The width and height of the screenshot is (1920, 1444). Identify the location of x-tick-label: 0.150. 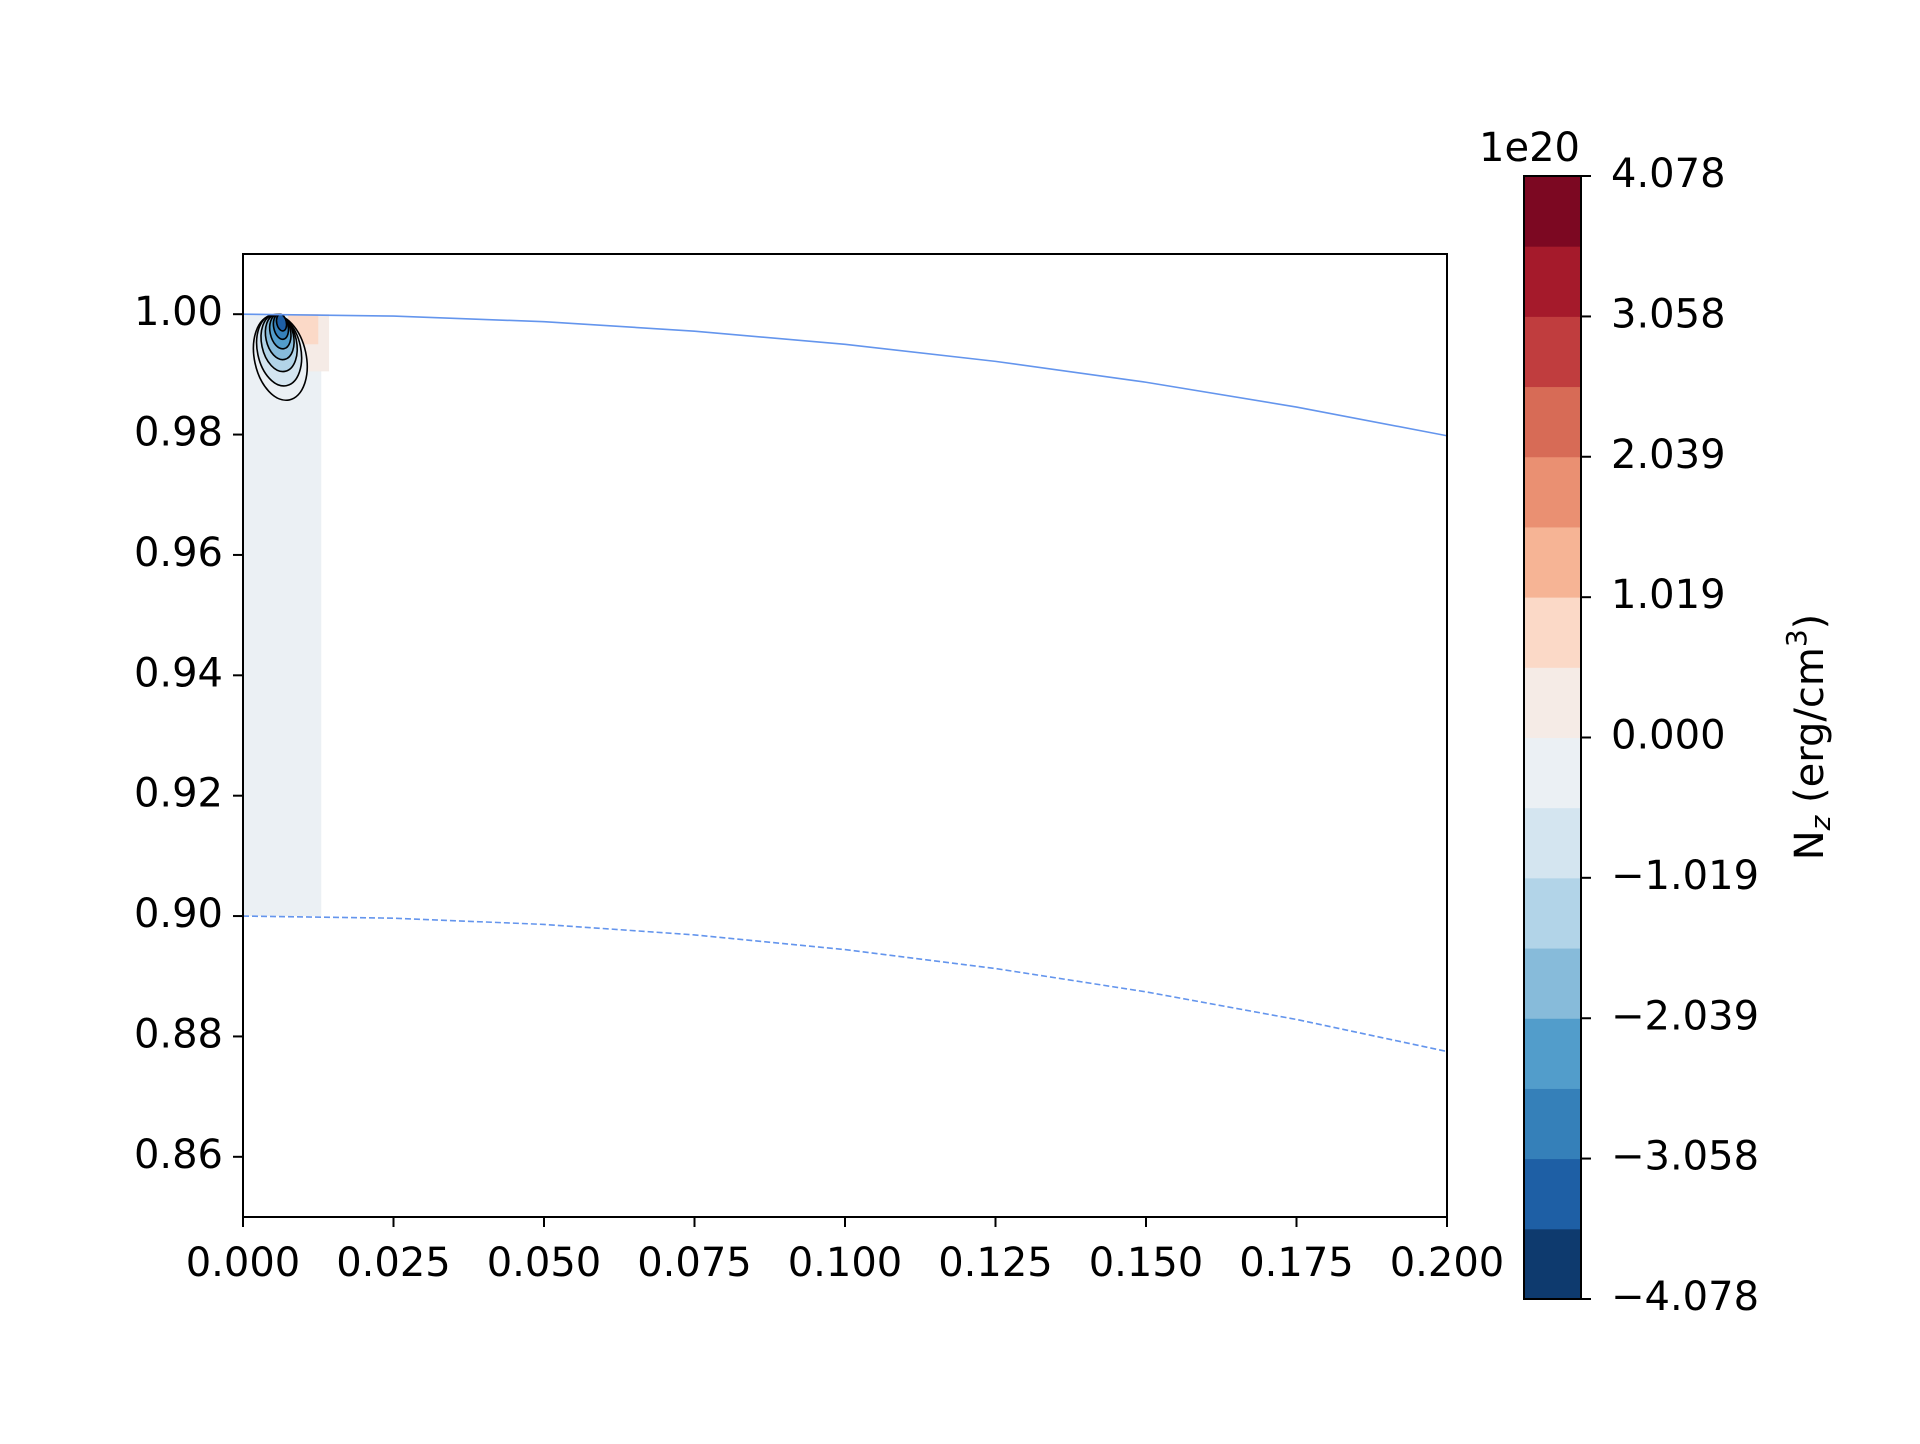
(1146, 1263).